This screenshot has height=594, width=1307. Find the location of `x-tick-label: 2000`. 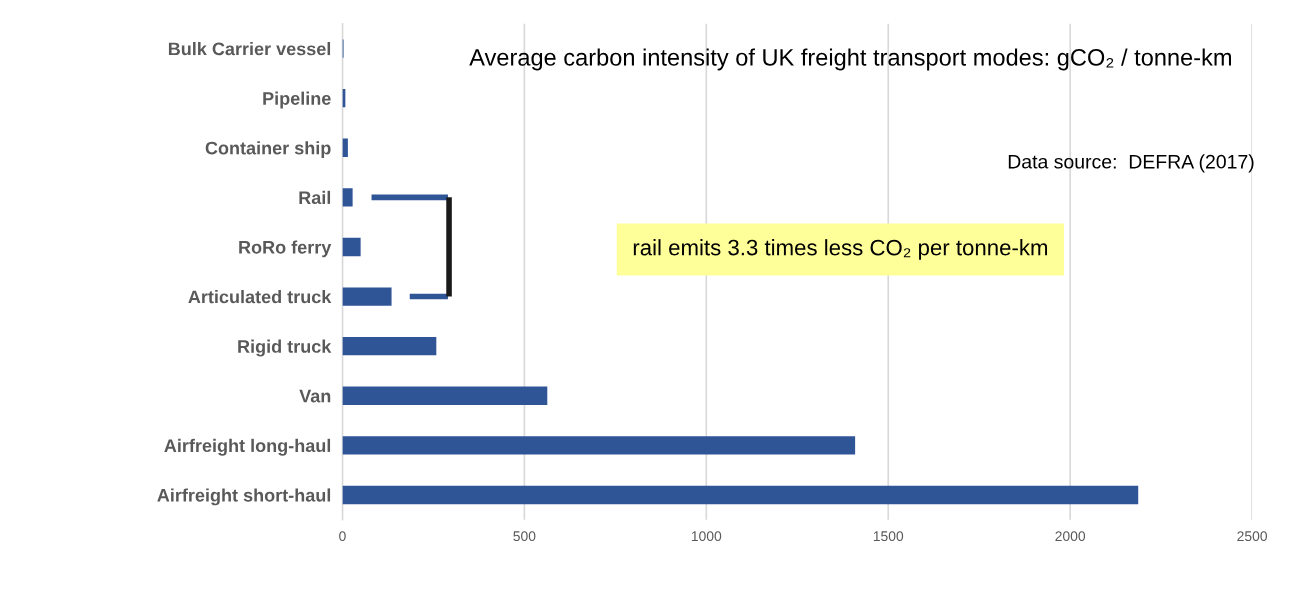

x-tick-label: 2000 is located at coordinates (1070, 536).